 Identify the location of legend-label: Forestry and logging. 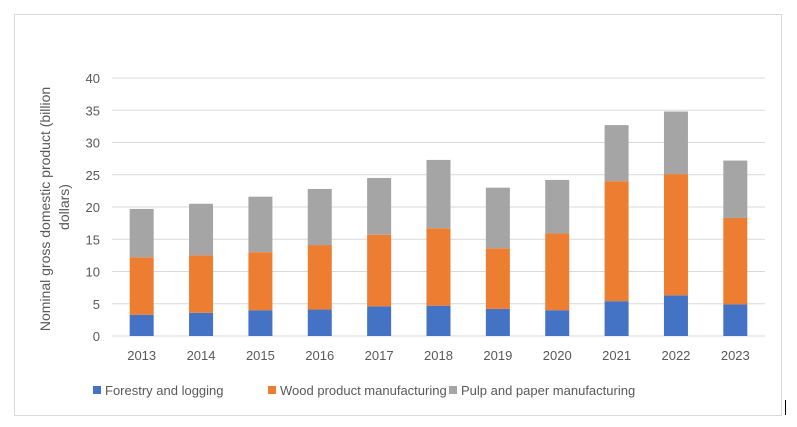
(164, 390).